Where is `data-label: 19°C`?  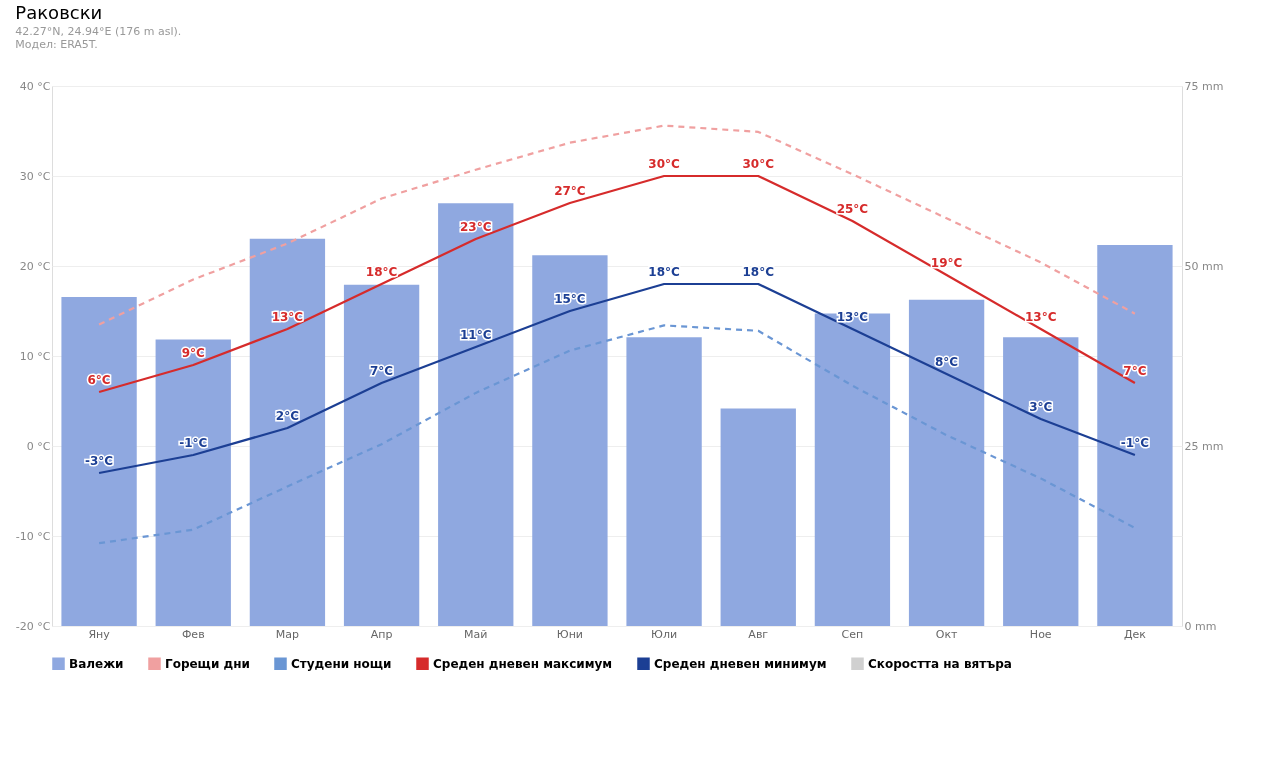
data-label: 19°C is located at coordinates (946, 263).